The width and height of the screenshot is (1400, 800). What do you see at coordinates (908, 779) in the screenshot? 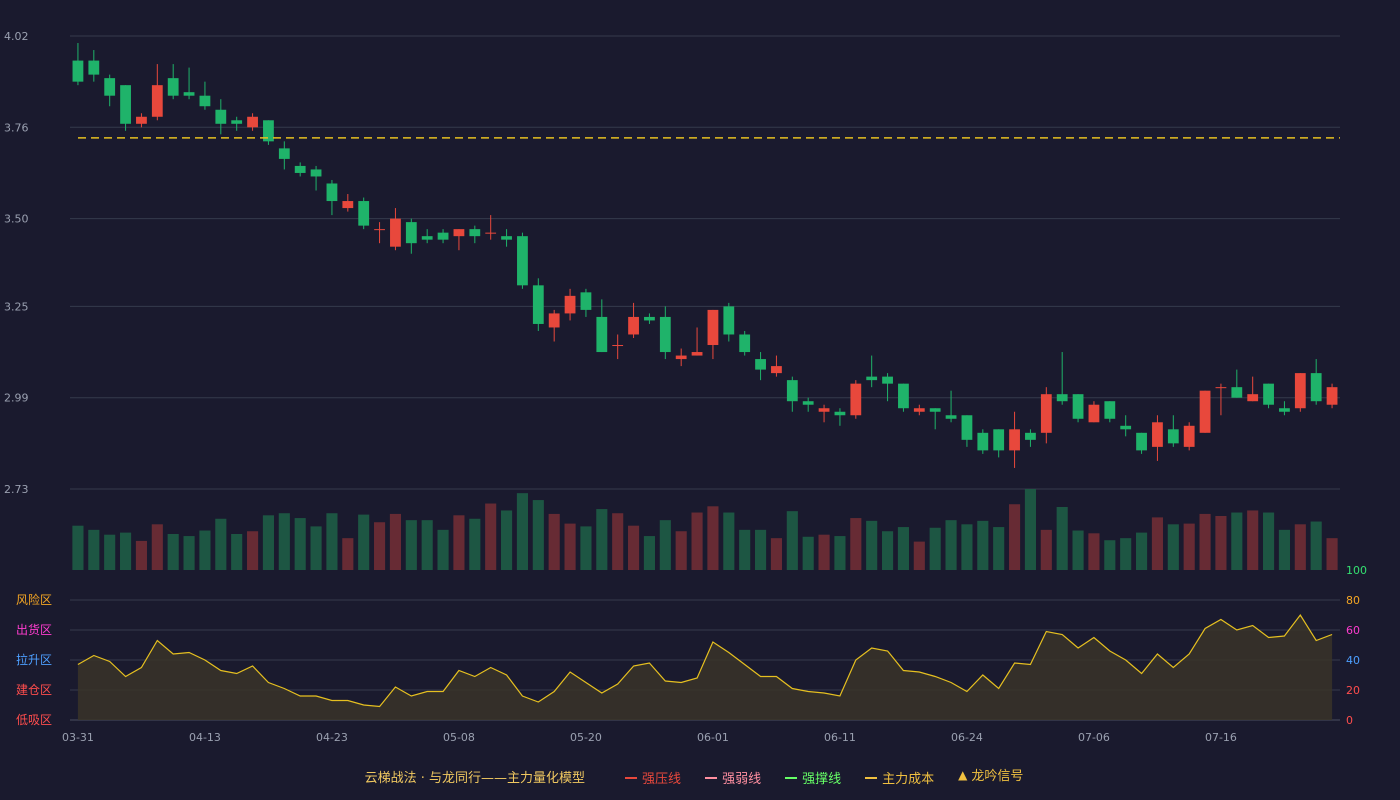
I see `legend-label: 主力成本` at bounding box center [908, 779].